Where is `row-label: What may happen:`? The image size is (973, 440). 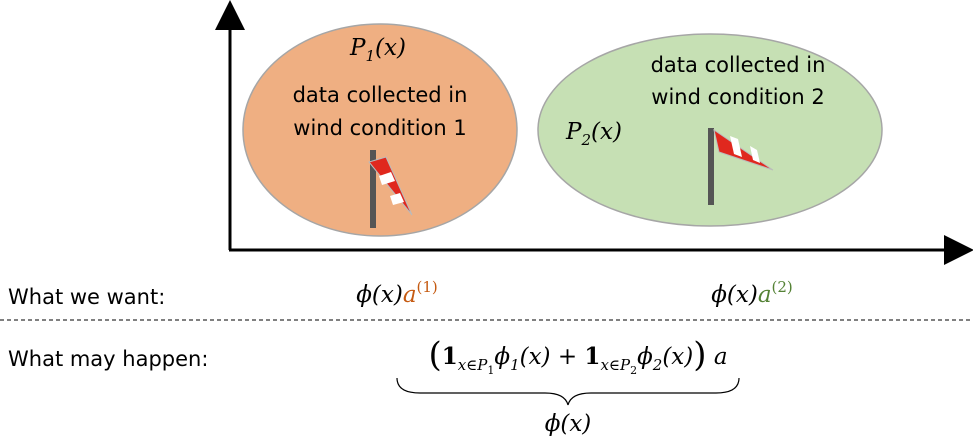
row-label: What may happen: is located at coordinates (108, 359).